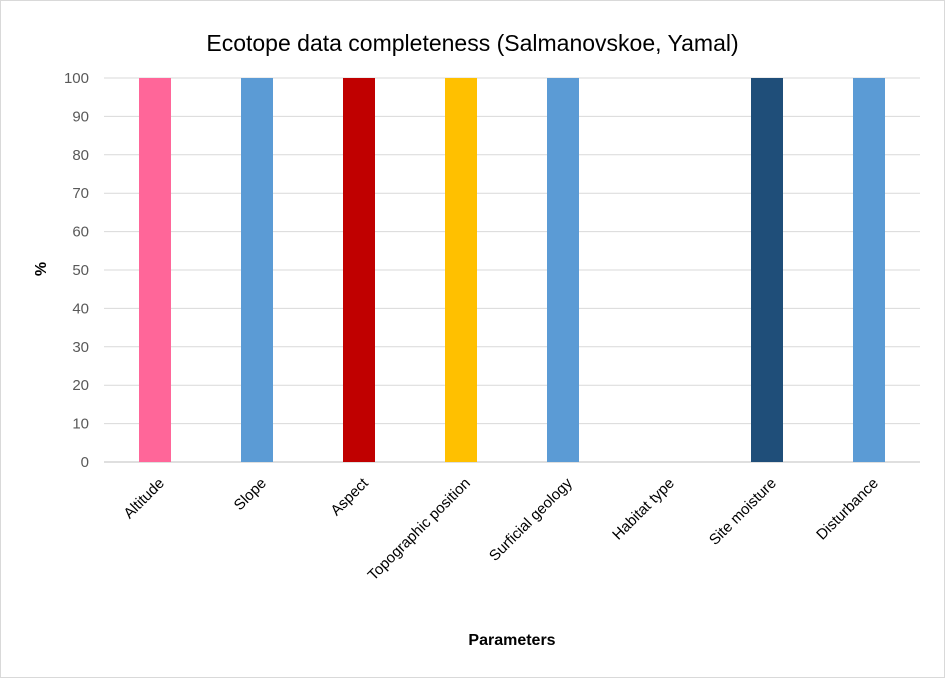 Image resolution: width=945 pixels, height=678 pixels. Describe the element at coordinates (80, 193) in the screenshot. I see `y-tick-label: 70` at that location.